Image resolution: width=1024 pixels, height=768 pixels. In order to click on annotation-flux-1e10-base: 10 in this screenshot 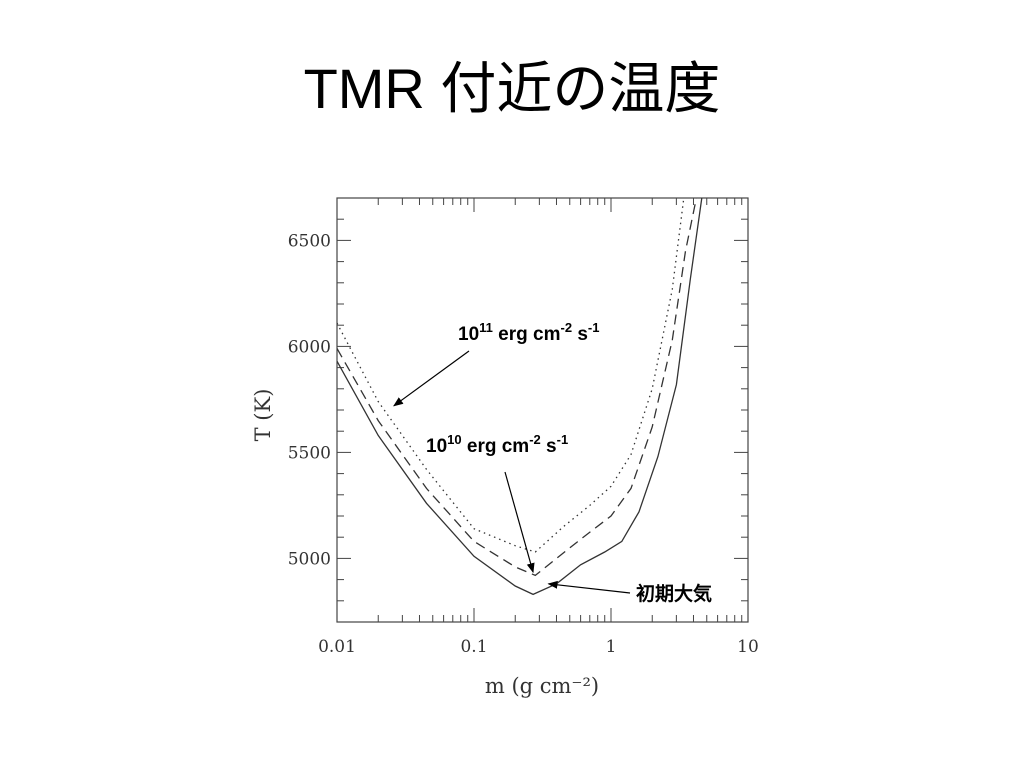, I will do `click(436, 446)`.